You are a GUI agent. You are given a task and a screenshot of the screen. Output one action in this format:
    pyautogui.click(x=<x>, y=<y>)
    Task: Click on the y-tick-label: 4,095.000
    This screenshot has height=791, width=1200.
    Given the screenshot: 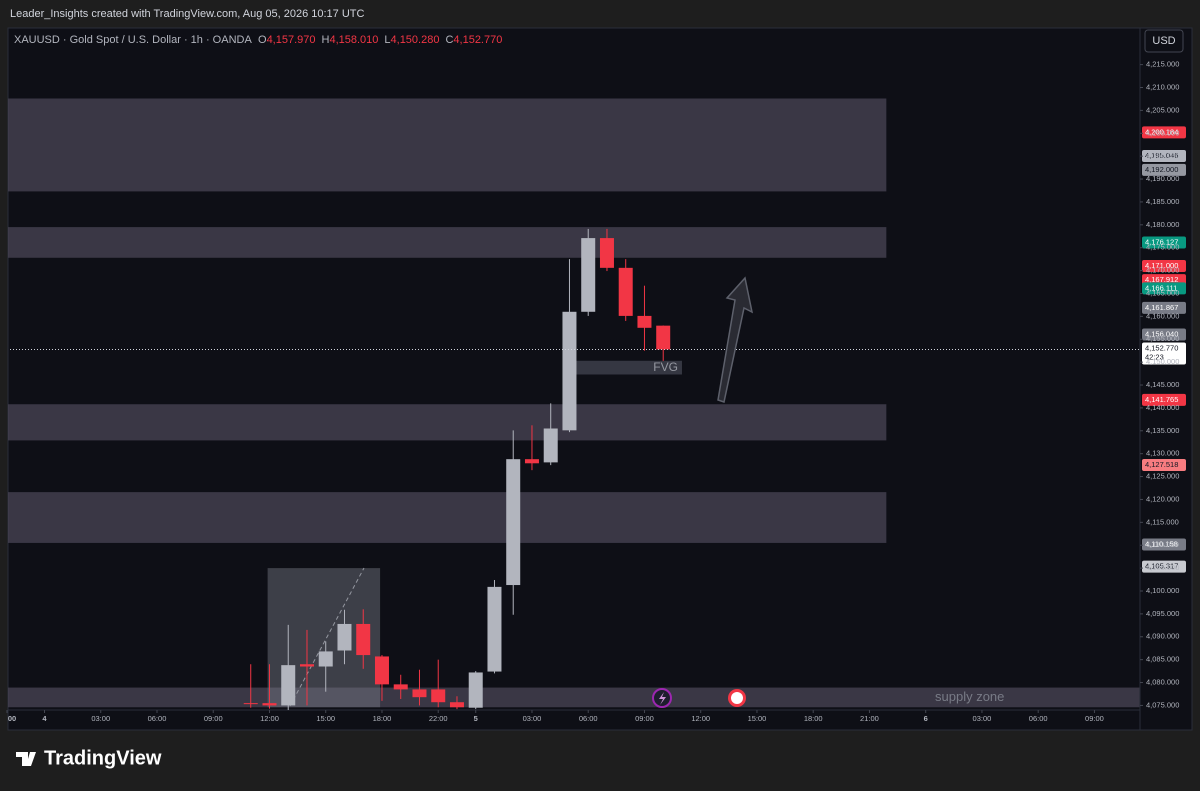 What is the action you would take?
    pyautogui.click(x=1162, y=613)
    